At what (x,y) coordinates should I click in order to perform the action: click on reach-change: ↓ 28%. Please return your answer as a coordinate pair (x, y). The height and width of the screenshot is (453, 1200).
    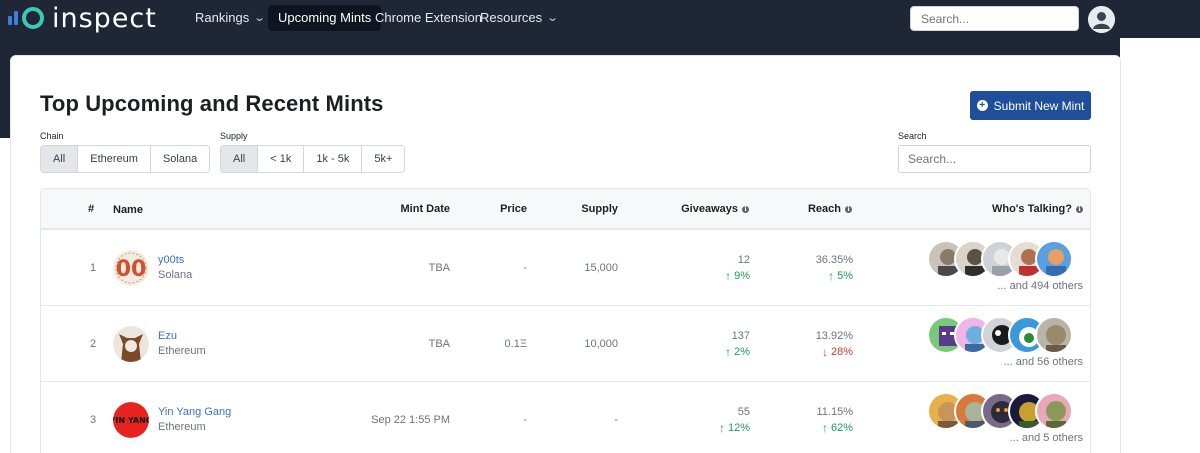
    Looking at the image, I should click on (837, 352).